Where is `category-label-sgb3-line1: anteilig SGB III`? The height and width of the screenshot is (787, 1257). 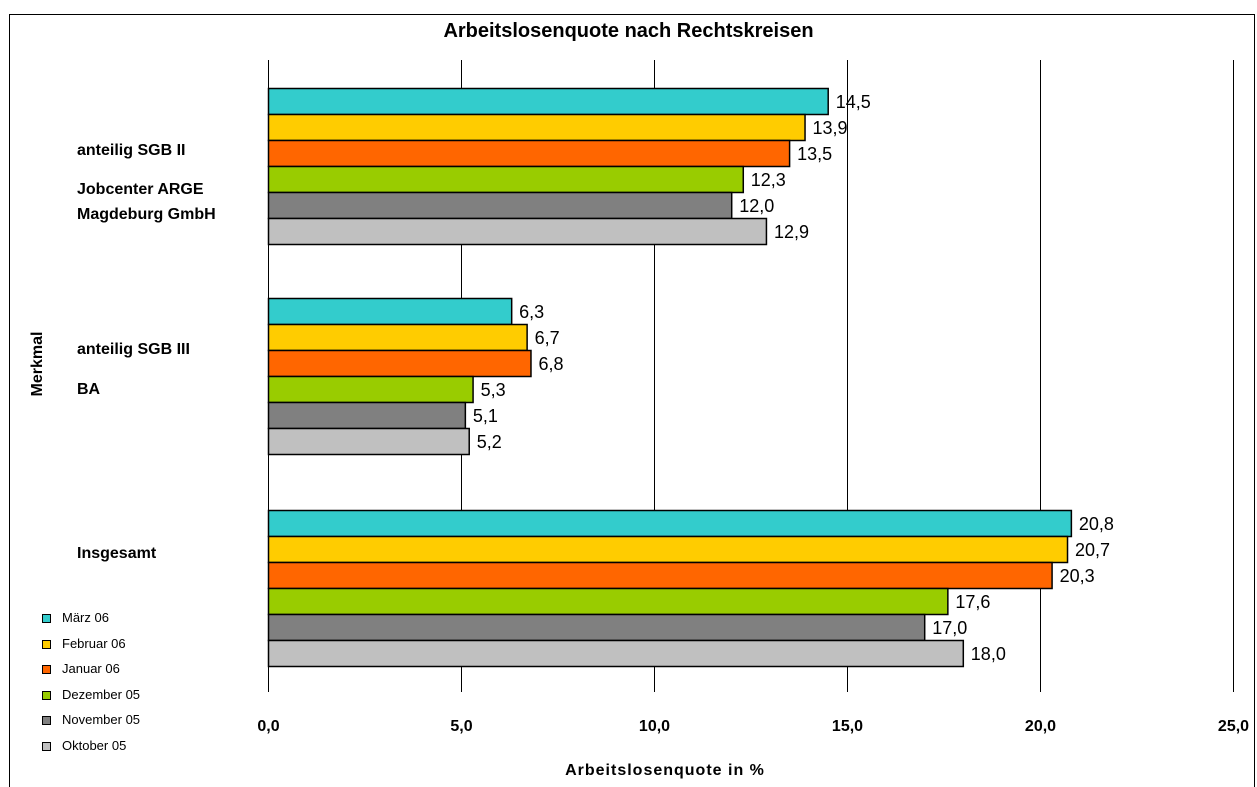
category-label-sgb3-line1: anteilig SGB III is located at coordinates (133, 349).